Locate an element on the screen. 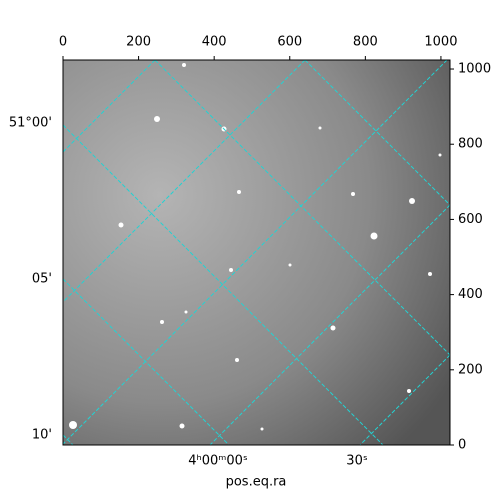 Image resolution: width=500 pixels, height=504 pixels. y-tick-label: 200 is located at coordinates (470, 369).